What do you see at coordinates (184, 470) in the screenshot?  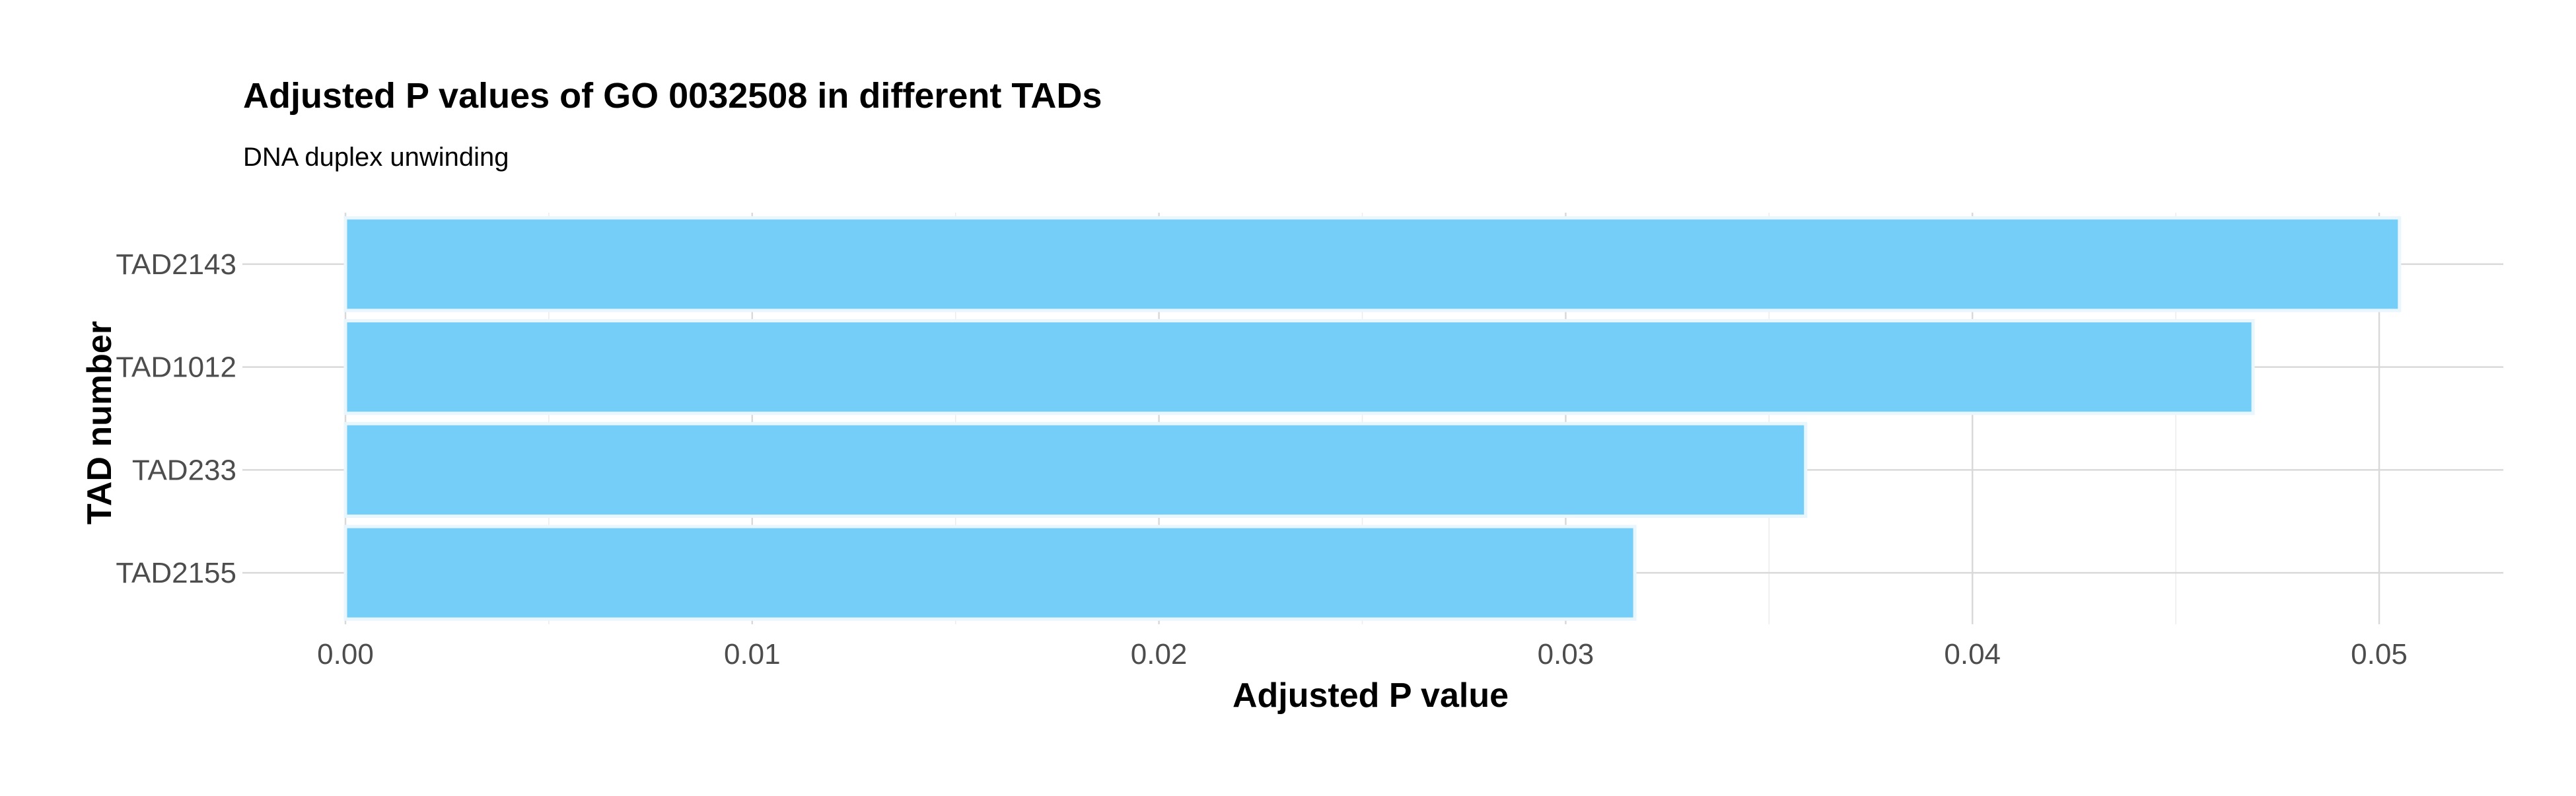 I see `y-tick-label: TAD233` at bounding box center [184, 470].